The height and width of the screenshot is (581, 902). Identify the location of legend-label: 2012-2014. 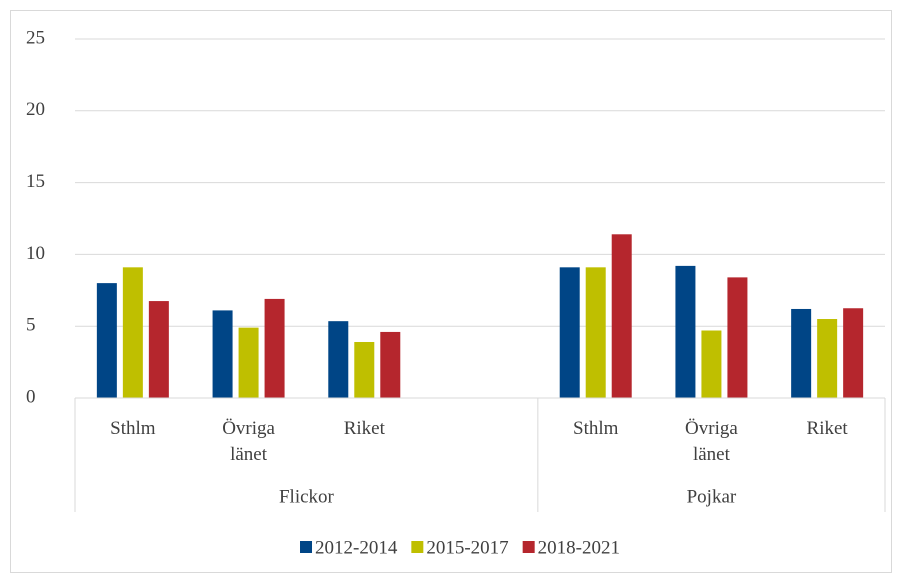
(356, 547).